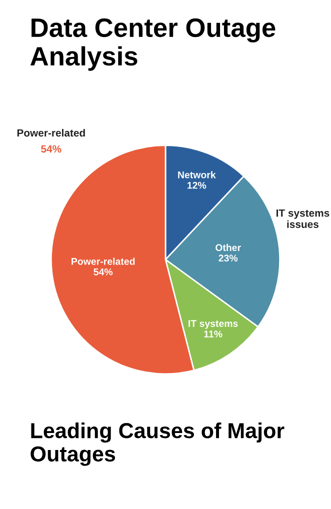  What do you see at coordinates (213, 334) in the screenshot?
I see `data-label: 11%` at bounding box center [213, 334].